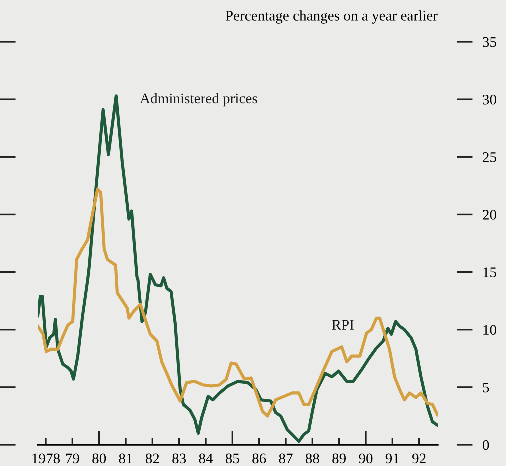 This screenshot has width=506, height=466. I want to click on y-tick-label: 15, so click(490, 273).